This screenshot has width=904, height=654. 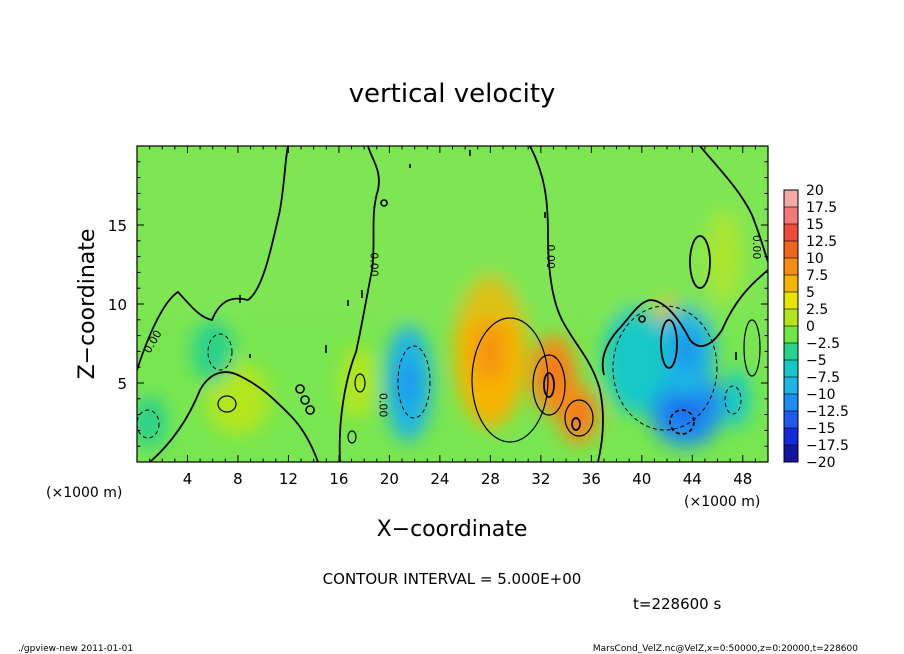 I want to click on x-tick-label: 8, so click(x=238, y=479).